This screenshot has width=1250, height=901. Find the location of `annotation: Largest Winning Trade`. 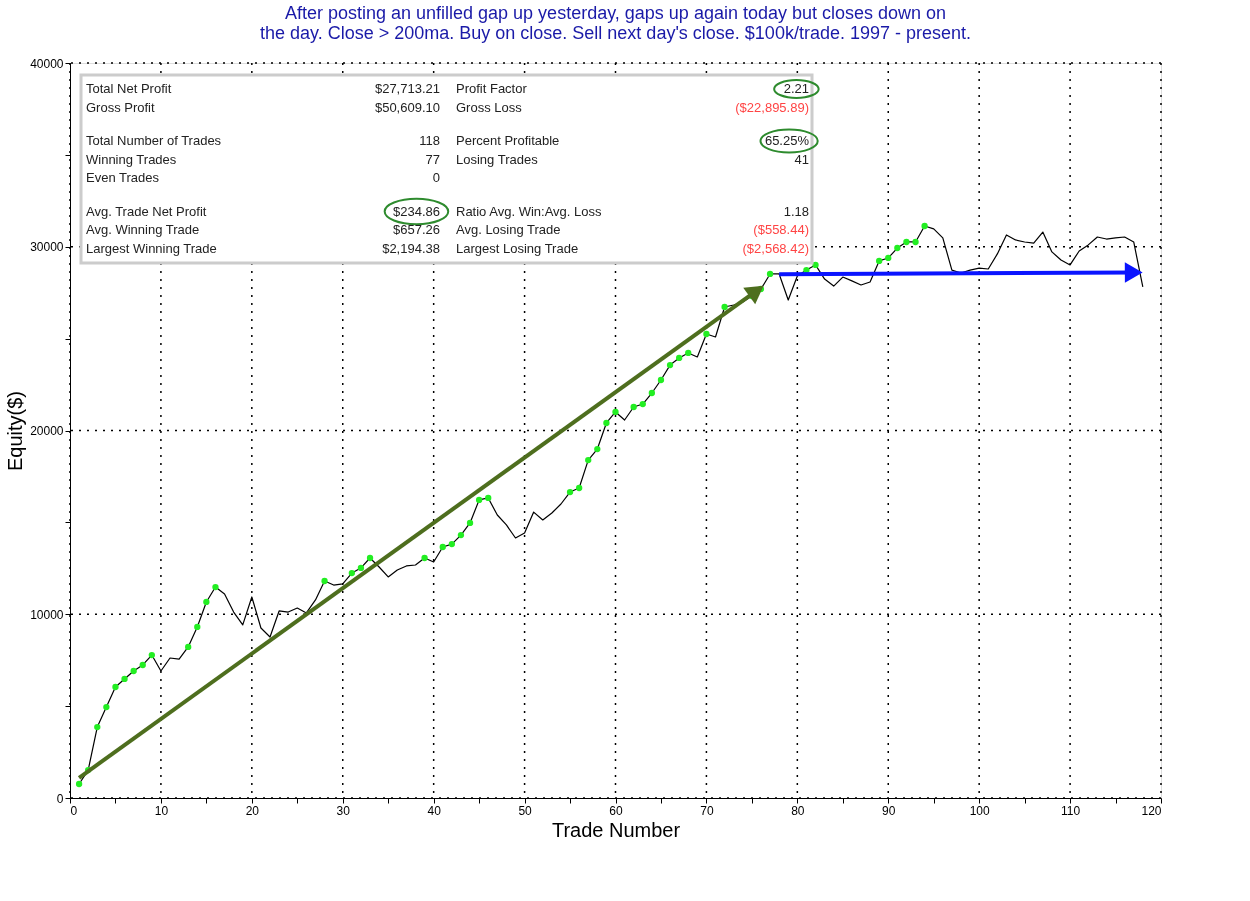

annotation: Largest Winning Trade is located at coordinates (151, 248).